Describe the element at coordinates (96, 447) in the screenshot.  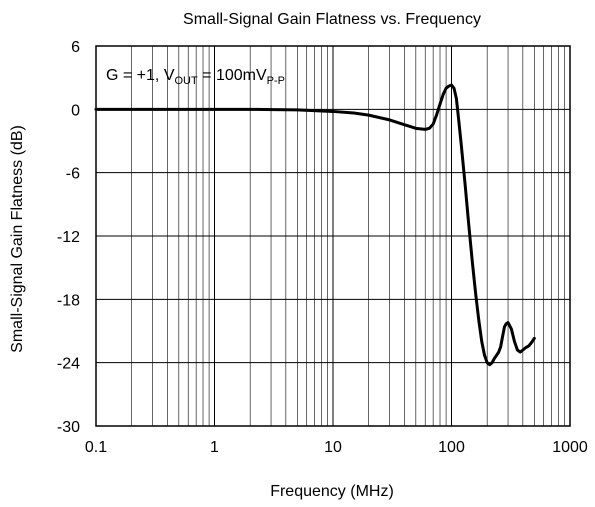
I see `x-tick-label: 0.1` at that location.